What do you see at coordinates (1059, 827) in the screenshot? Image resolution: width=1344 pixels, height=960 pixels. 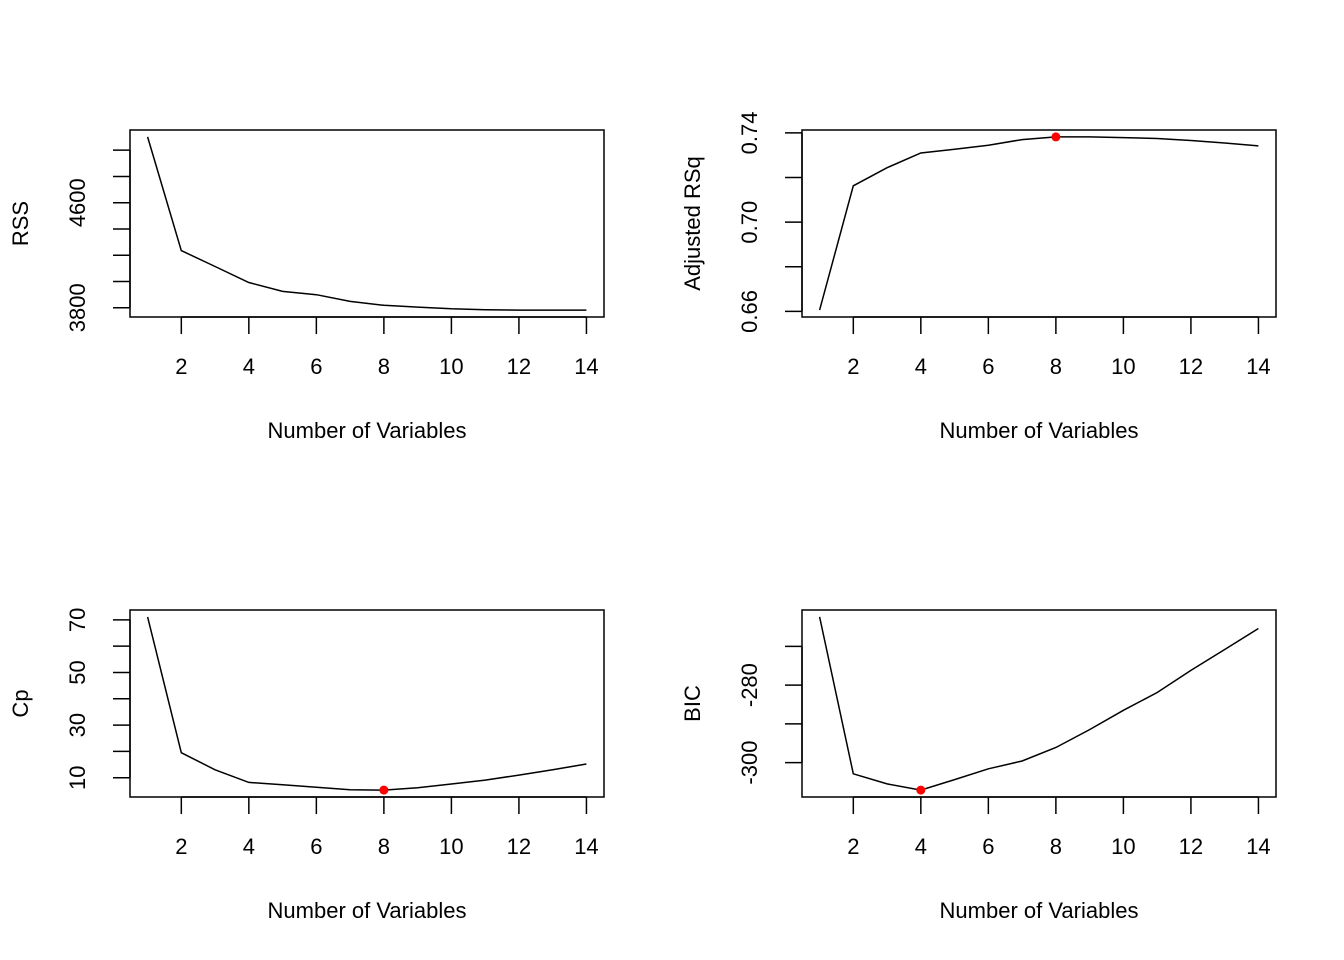 I see `bic-x-axis: 2 4 6 8 10 12 14` at bounding box center [1059, 827].